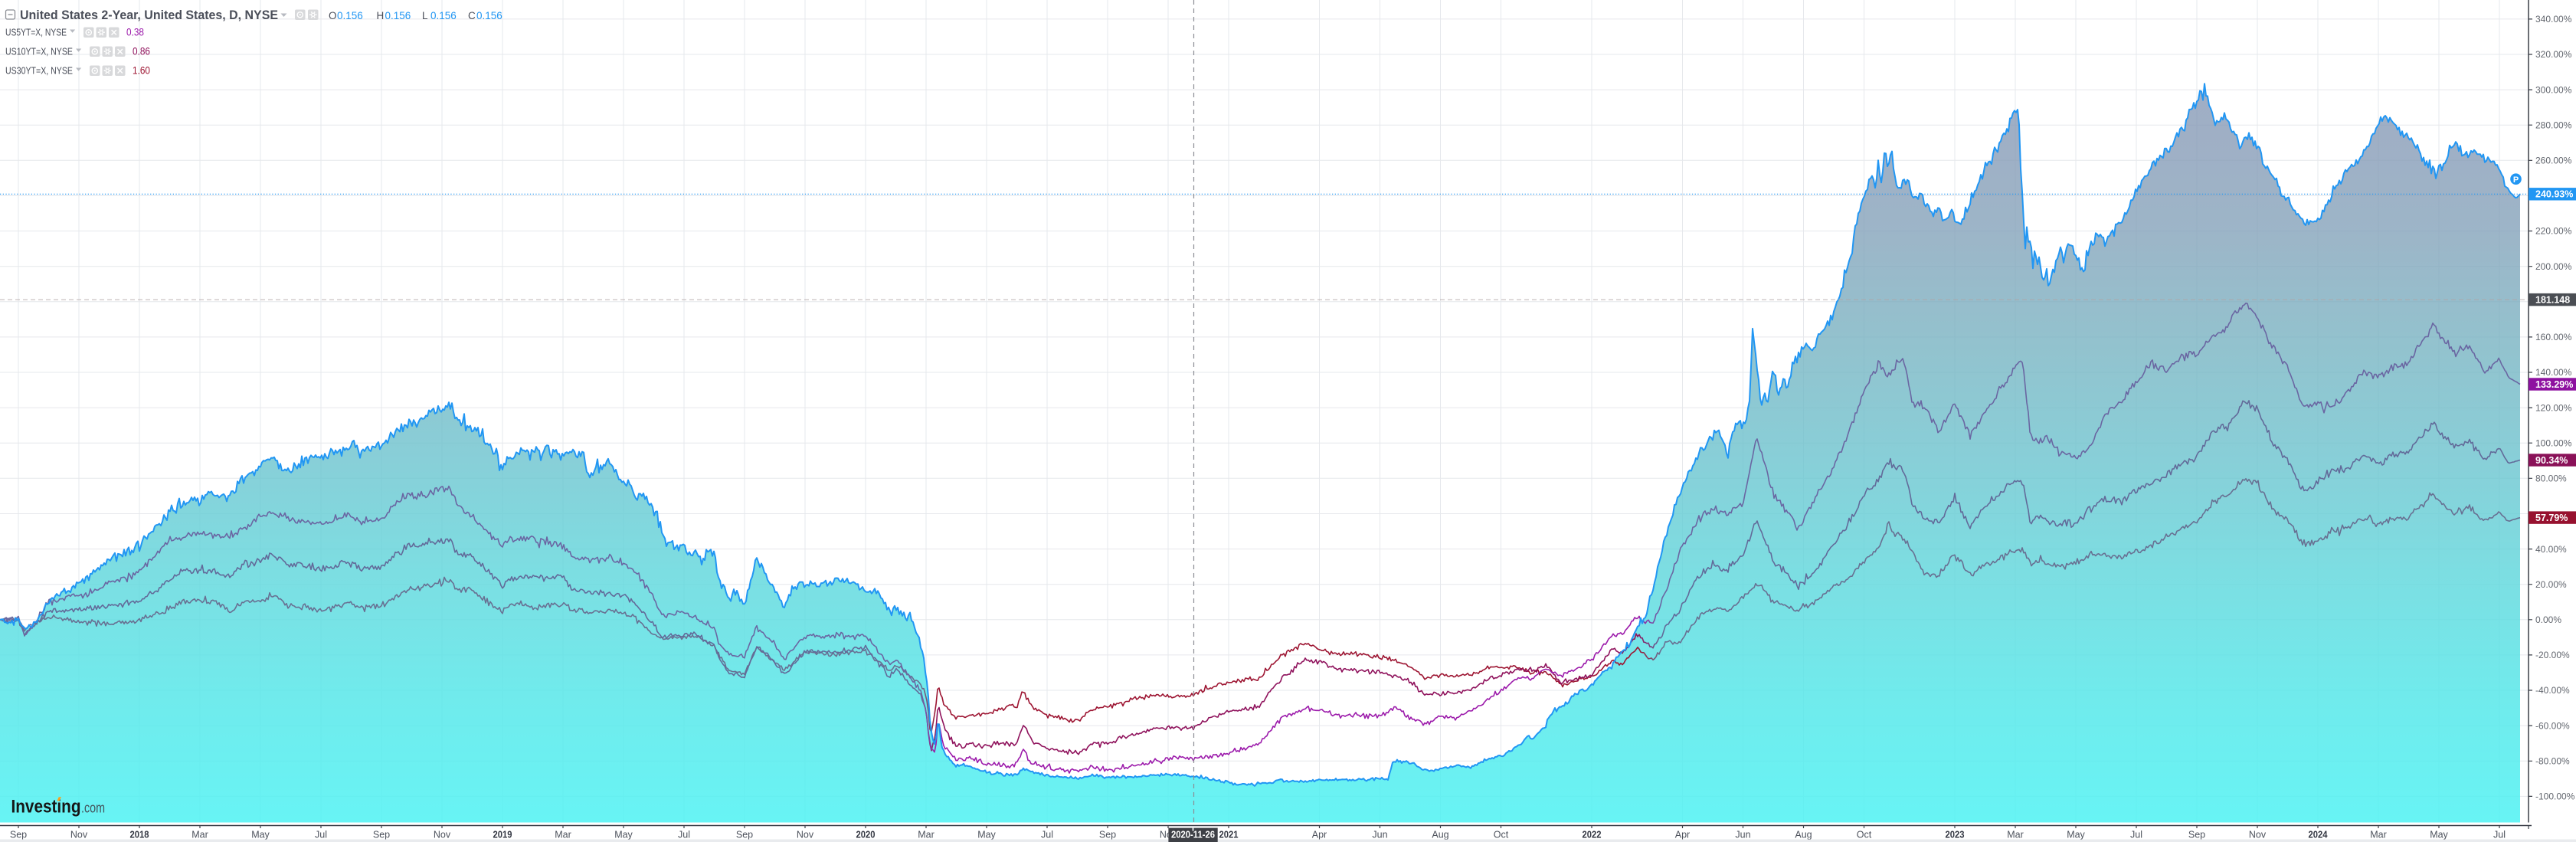  Describe the element at coordinates (39, 51) in the screenshot. I see `svg-text: US10YT=X, NYSE` at that location.